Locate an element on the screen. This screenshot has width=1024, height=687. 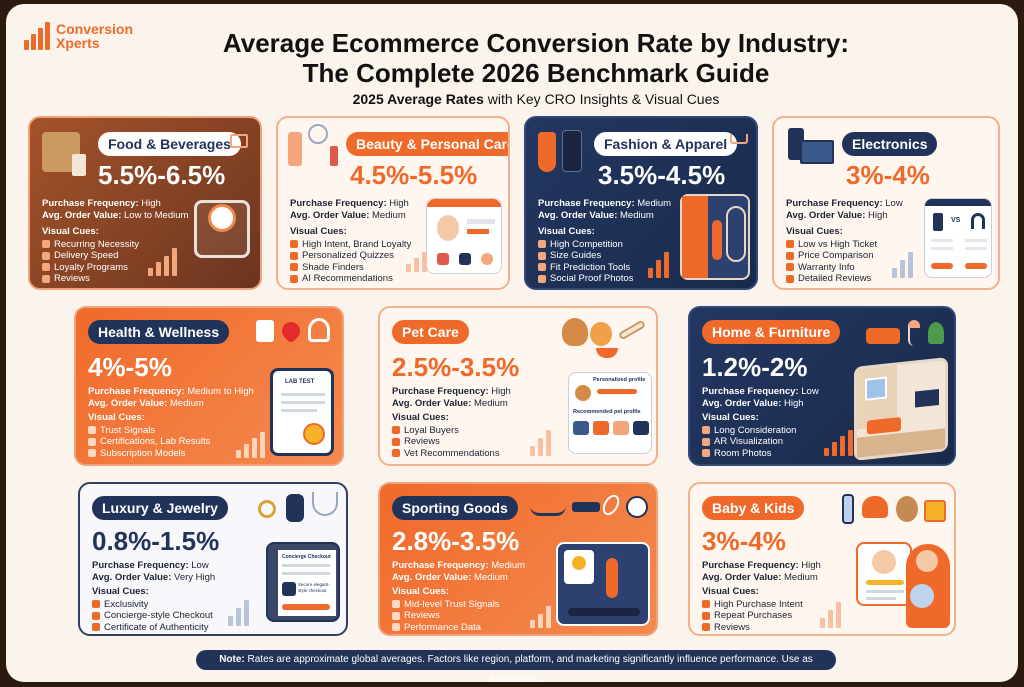
watch-icon is located at coordinates (295, 508).